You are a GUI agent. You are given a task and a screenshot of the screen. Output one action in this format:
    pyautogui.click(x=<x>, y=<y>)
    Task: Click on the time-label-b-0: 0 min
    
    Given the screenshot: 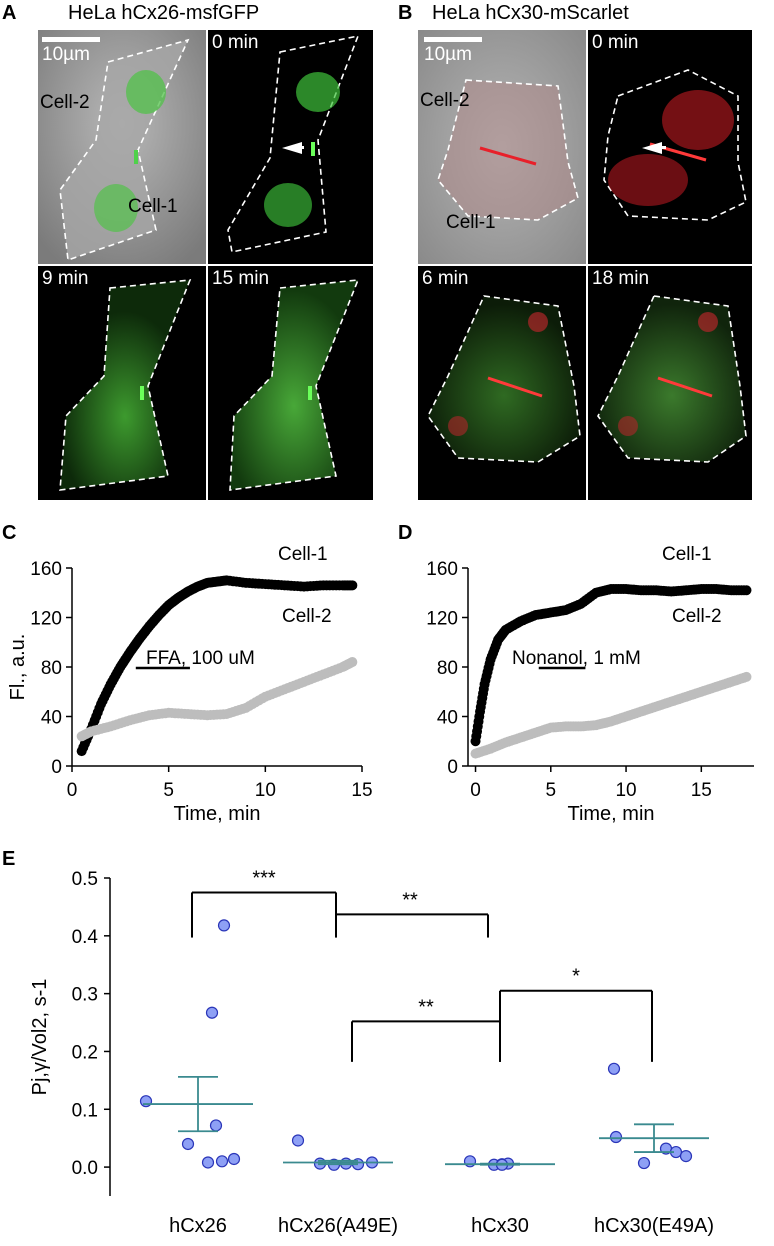 What is the action you would take?
    pyautogui.click(x=615, y=42)
    